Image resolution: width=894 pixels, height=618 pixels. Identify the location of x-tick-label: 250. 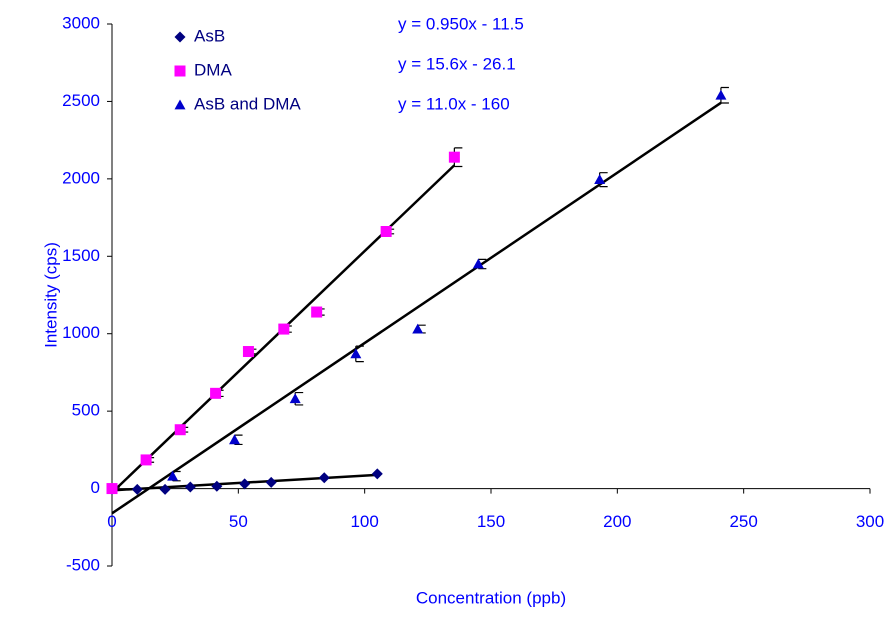
(743, 521).